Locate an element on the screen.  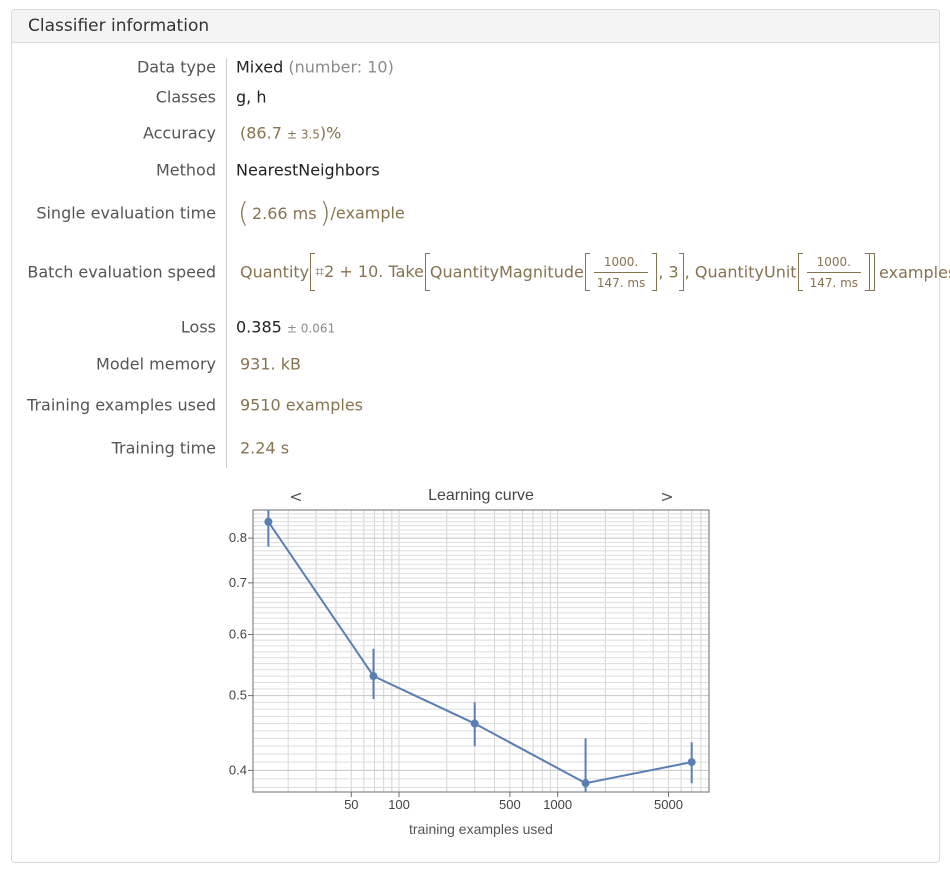
classes-value: g, h is located at coordinates (251, 97).